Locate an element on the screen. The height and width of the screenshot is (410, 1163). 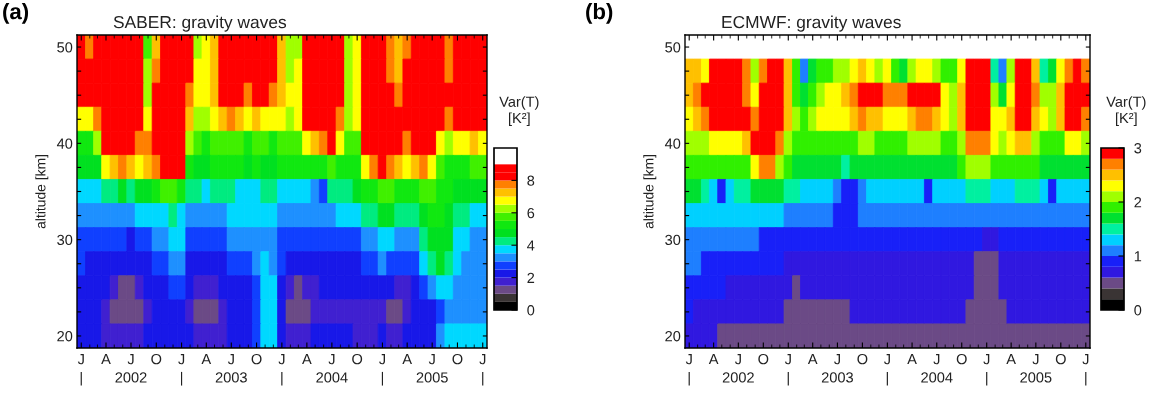
color-bar-label: 8 is located at coordinates (531, 180).